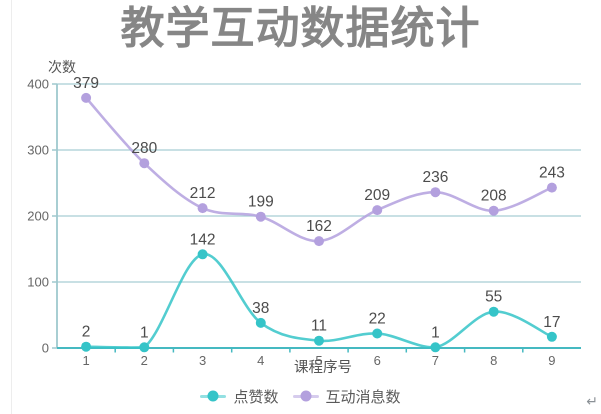  Describe the element at coordinates (261, 202) in the screenshot. I see `value-label: 199` at that location.